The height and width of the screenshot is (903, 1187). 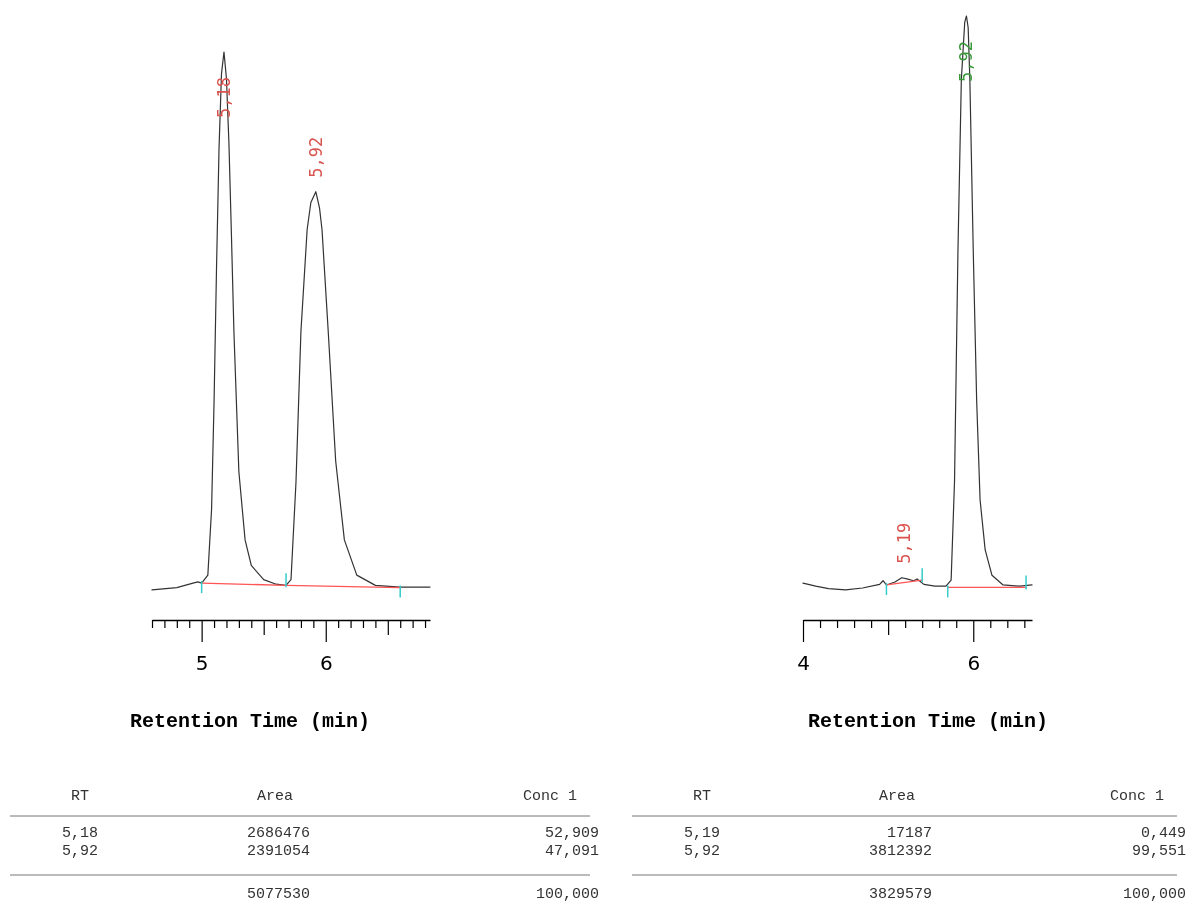 What do you see at coordinates (571, 851) in the screenshot?
I see `text: 47,091` at bounding box center [571, 851].